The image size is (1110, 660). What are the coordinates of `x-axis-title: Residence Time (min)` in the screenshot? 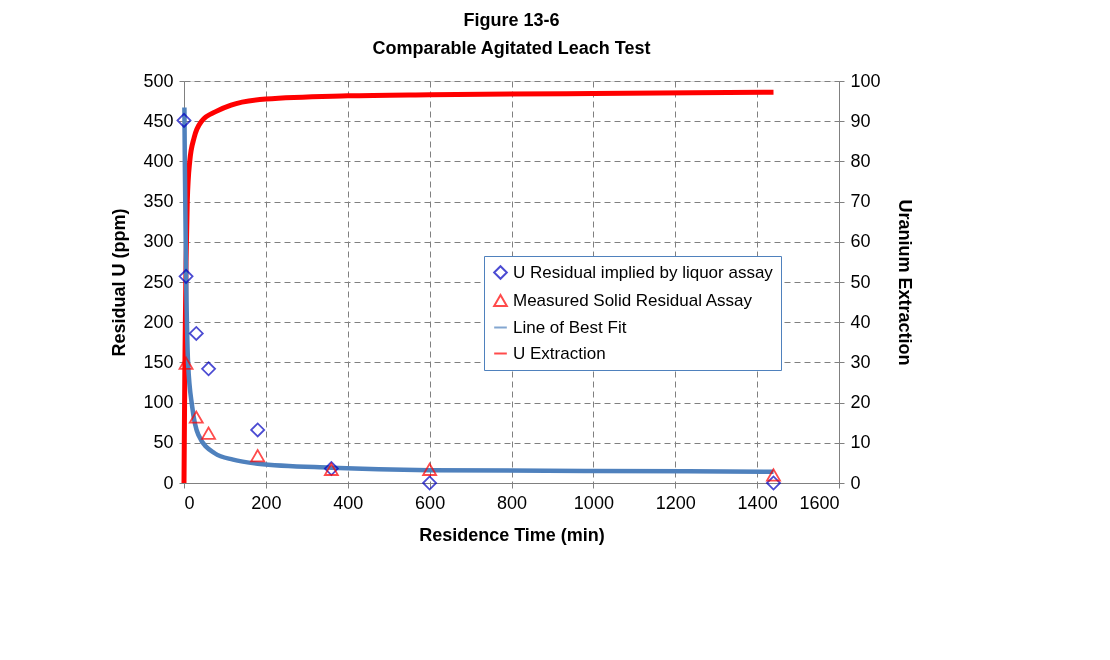 It's located at (512, 534).